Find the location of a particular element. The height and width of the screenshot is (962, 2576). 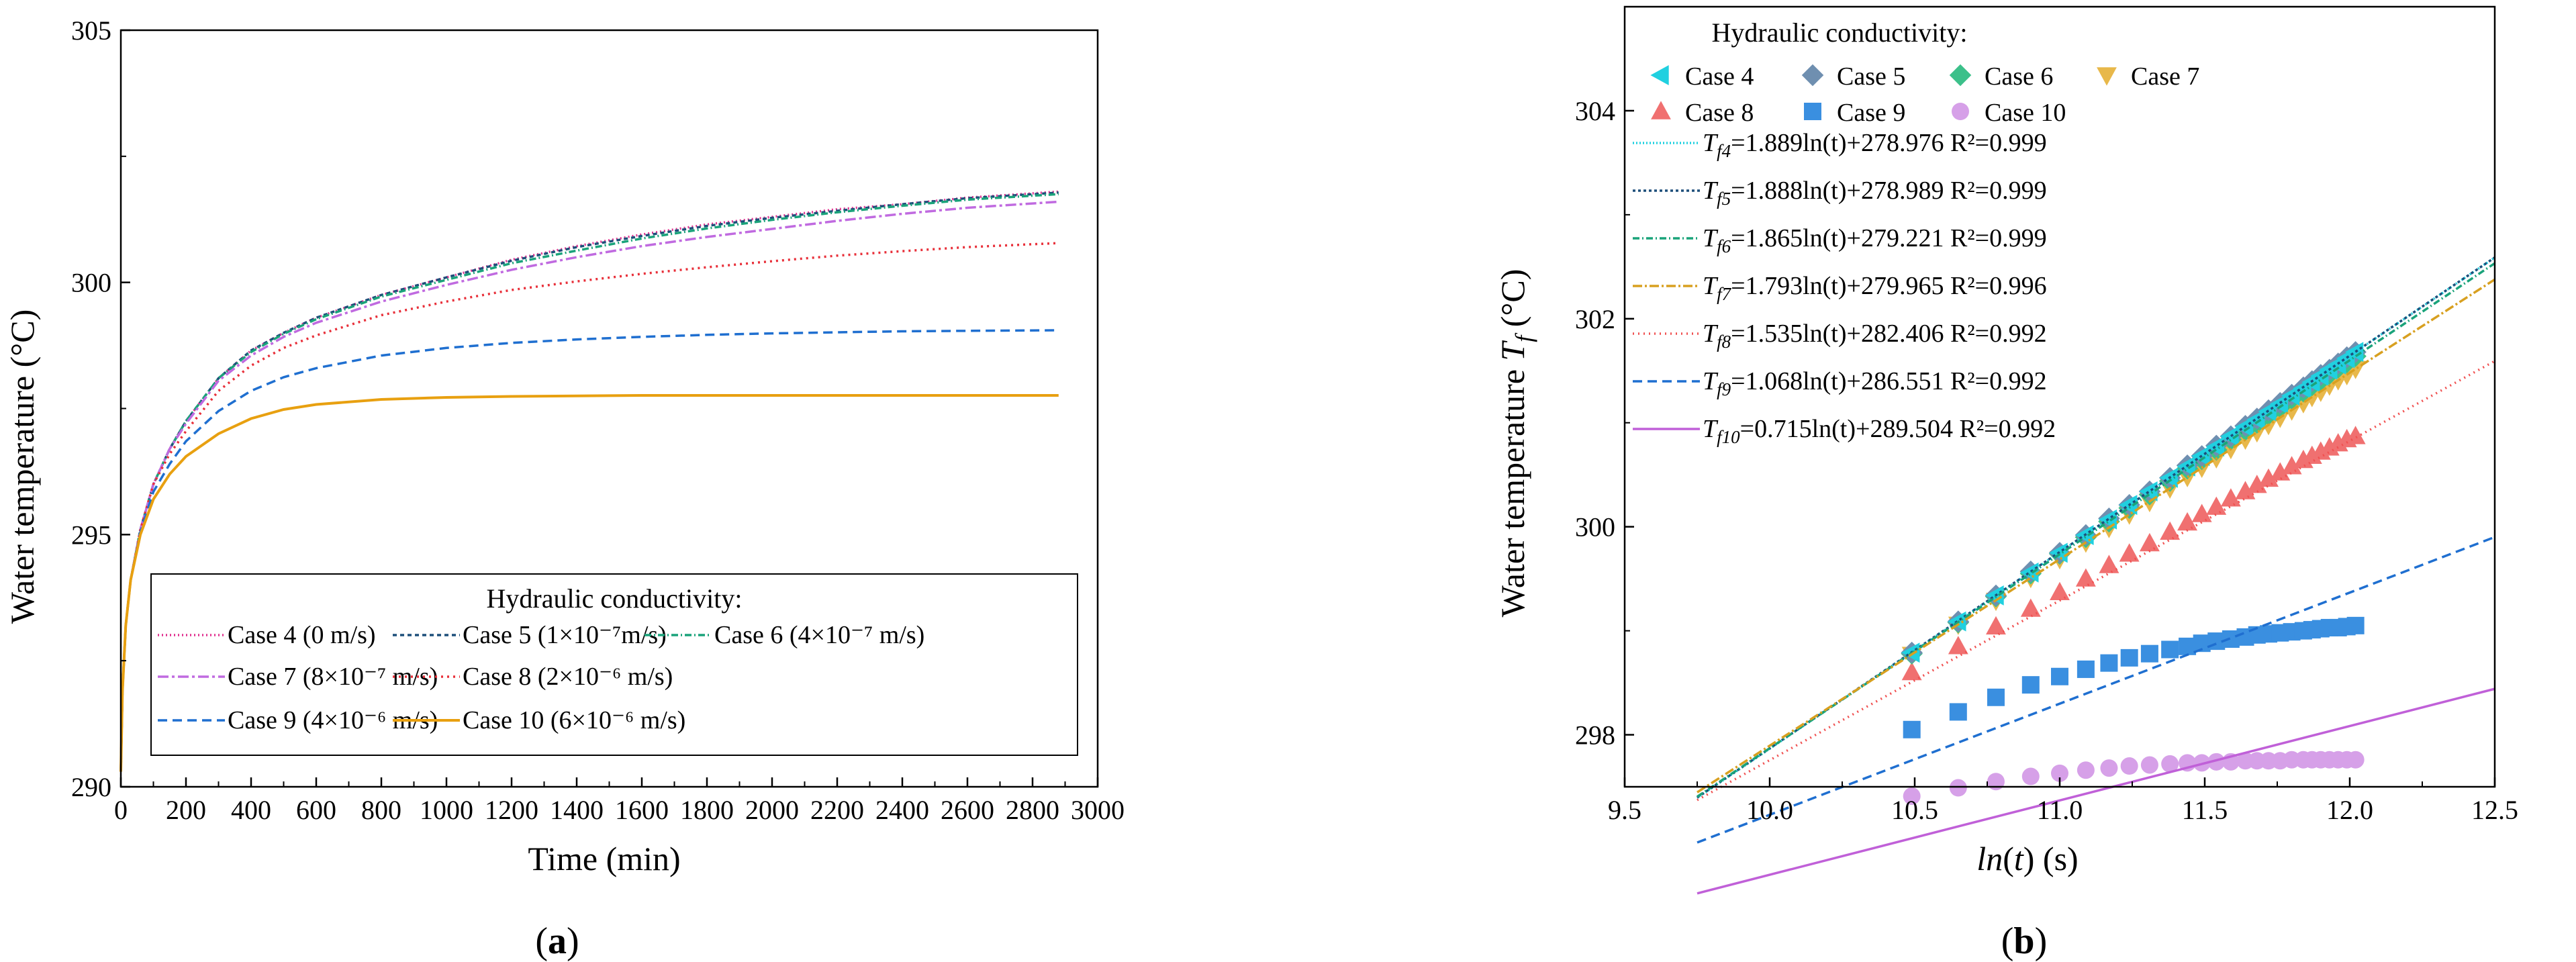

panel-a-legend-box is located at coordinates (614, 664).